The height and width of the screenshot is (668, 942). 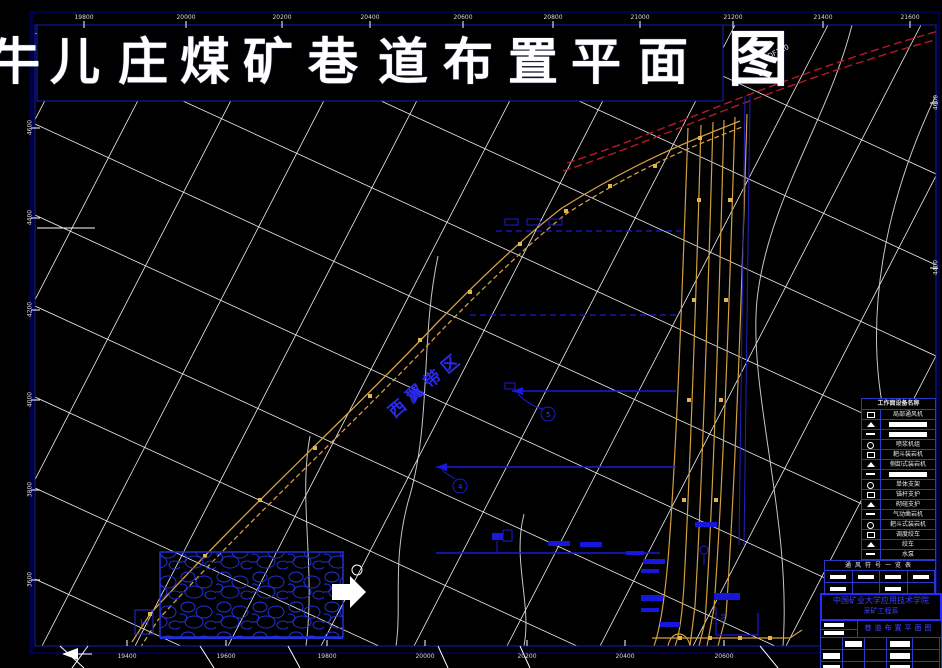 What do you see at coordinates (349, 592) in the screenshot?
I see `direction-arrow` at bounding box center [349, 592].